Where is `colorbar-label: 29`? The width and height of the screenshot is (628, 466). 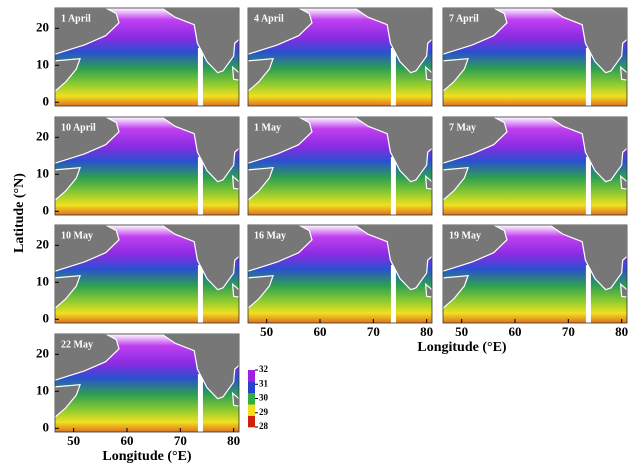
colorbar-label: 29 is located at coordinates (264, 412).